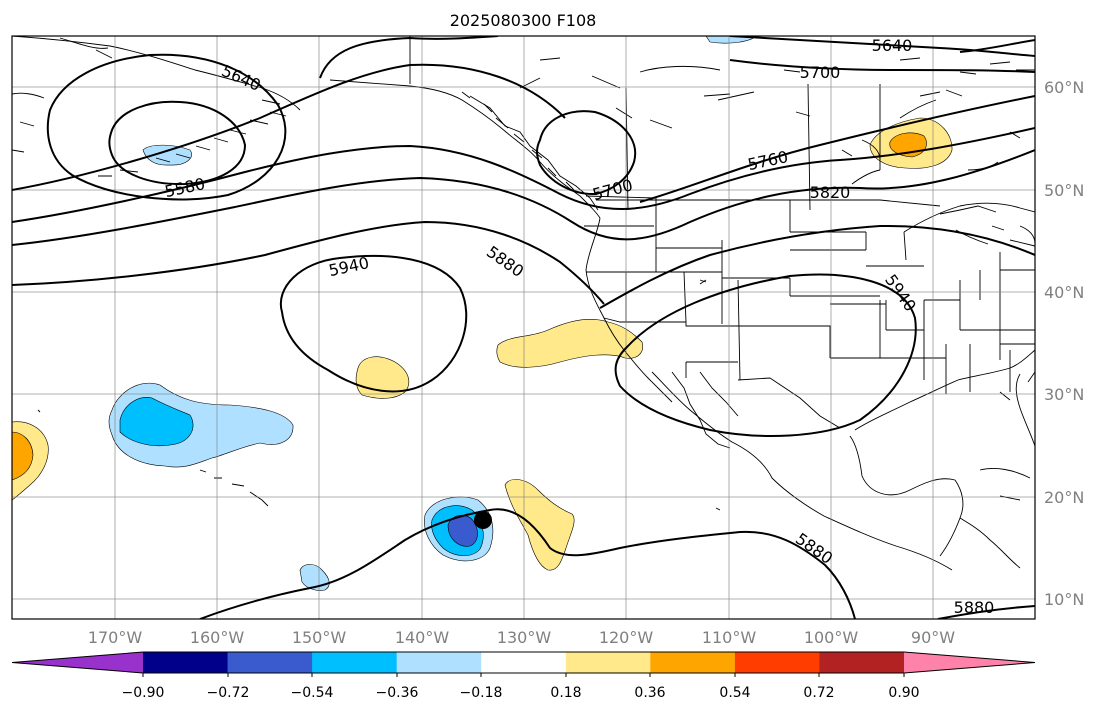  I want to click on storm-position-marker, so click(483, 520).